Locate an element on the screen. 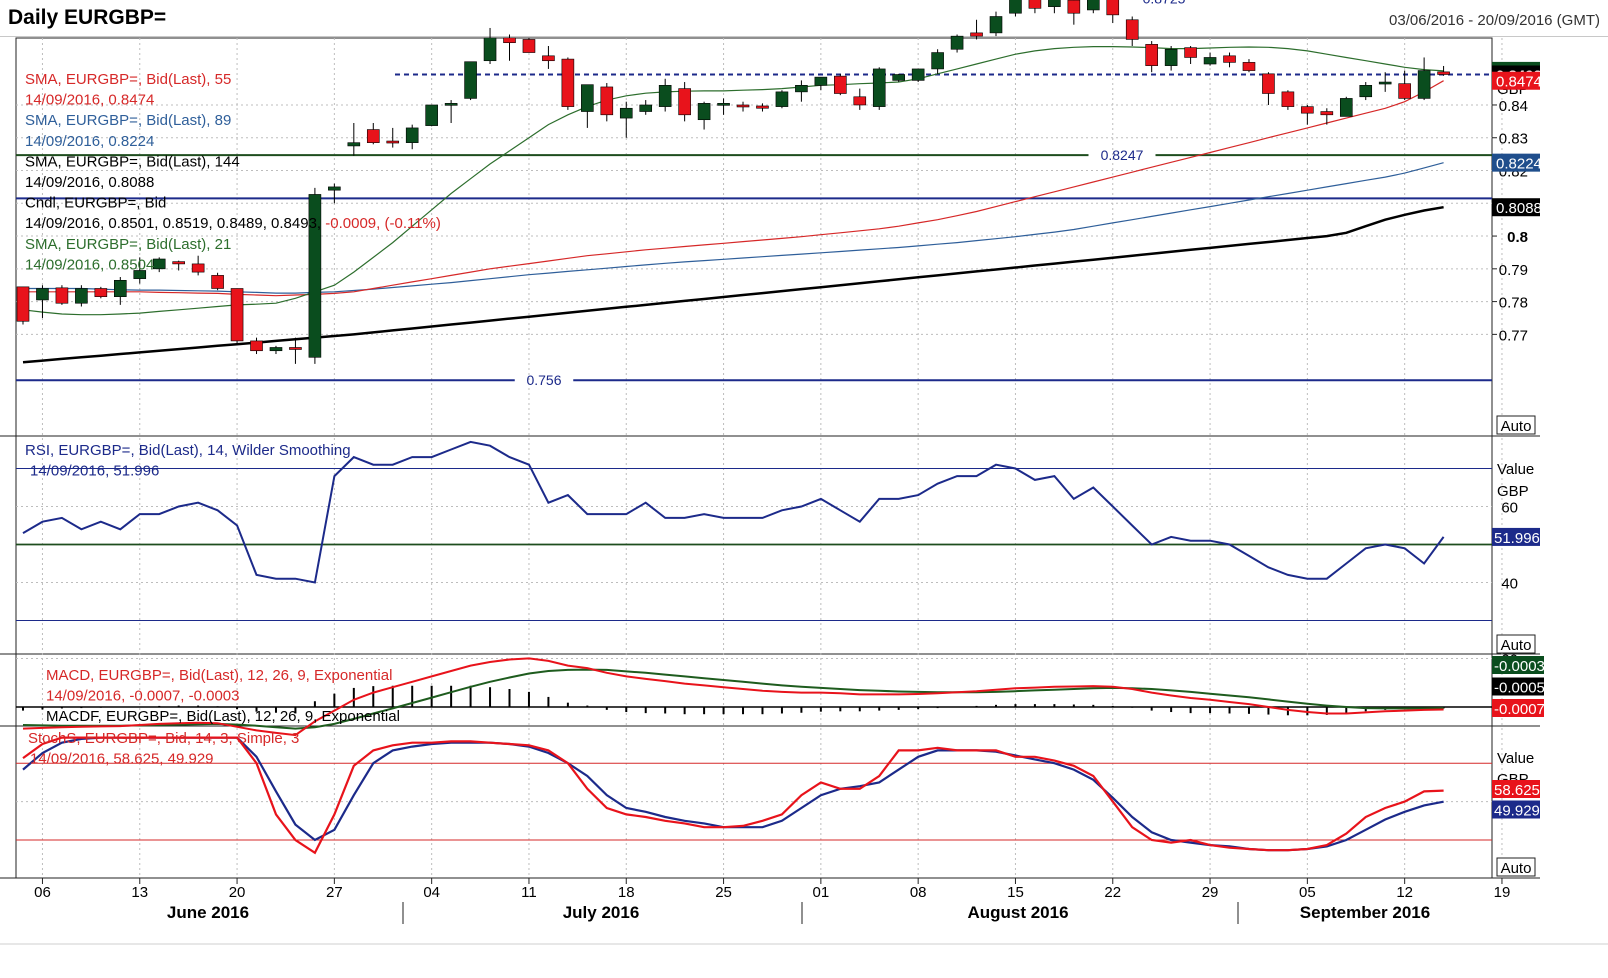 The height and width of the screenshot is (978, 1608). x-tick-label: 25 is located at coordinates (723, 892).